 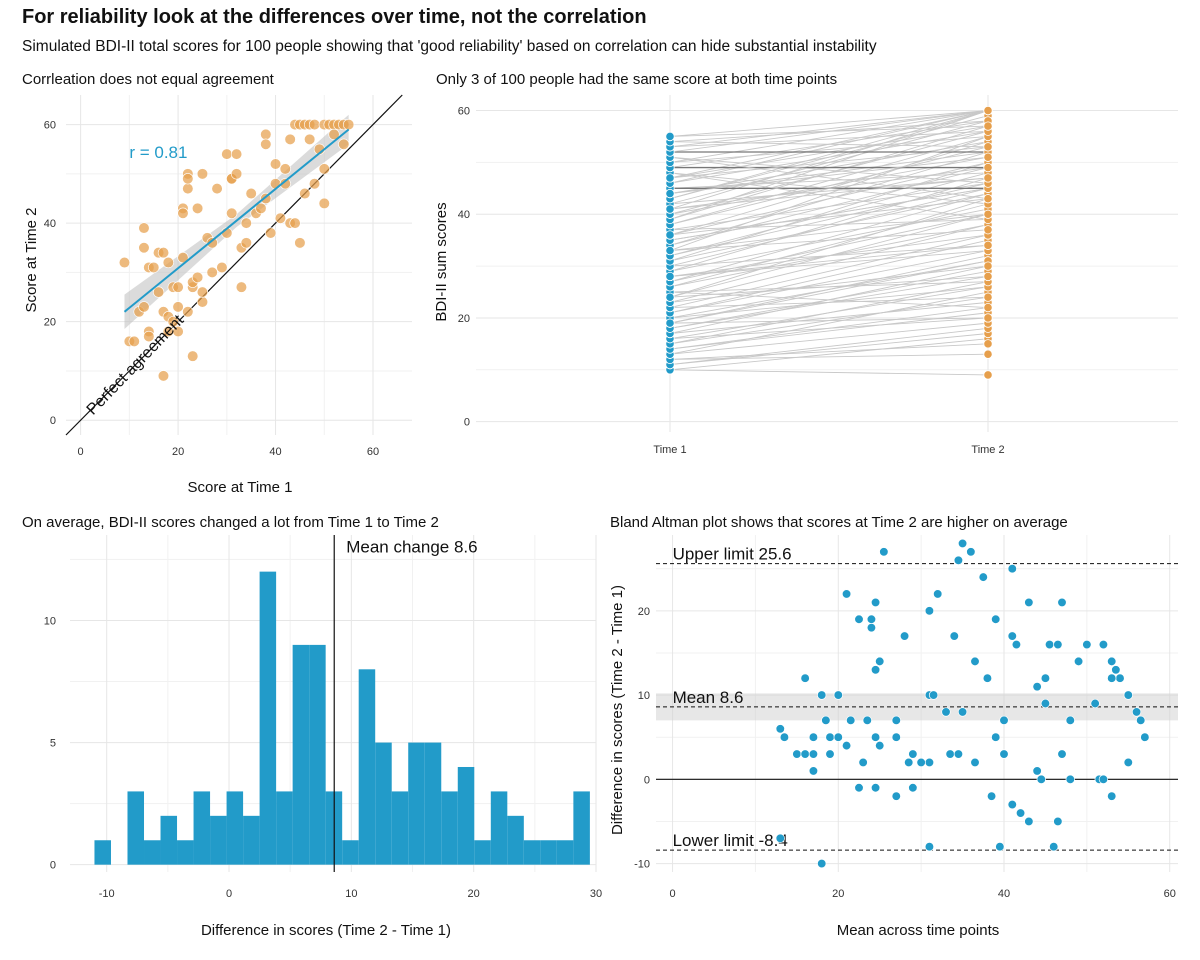 I want to click on panel1-xlabel: Score at Time 1, so click(x=239, y=487).